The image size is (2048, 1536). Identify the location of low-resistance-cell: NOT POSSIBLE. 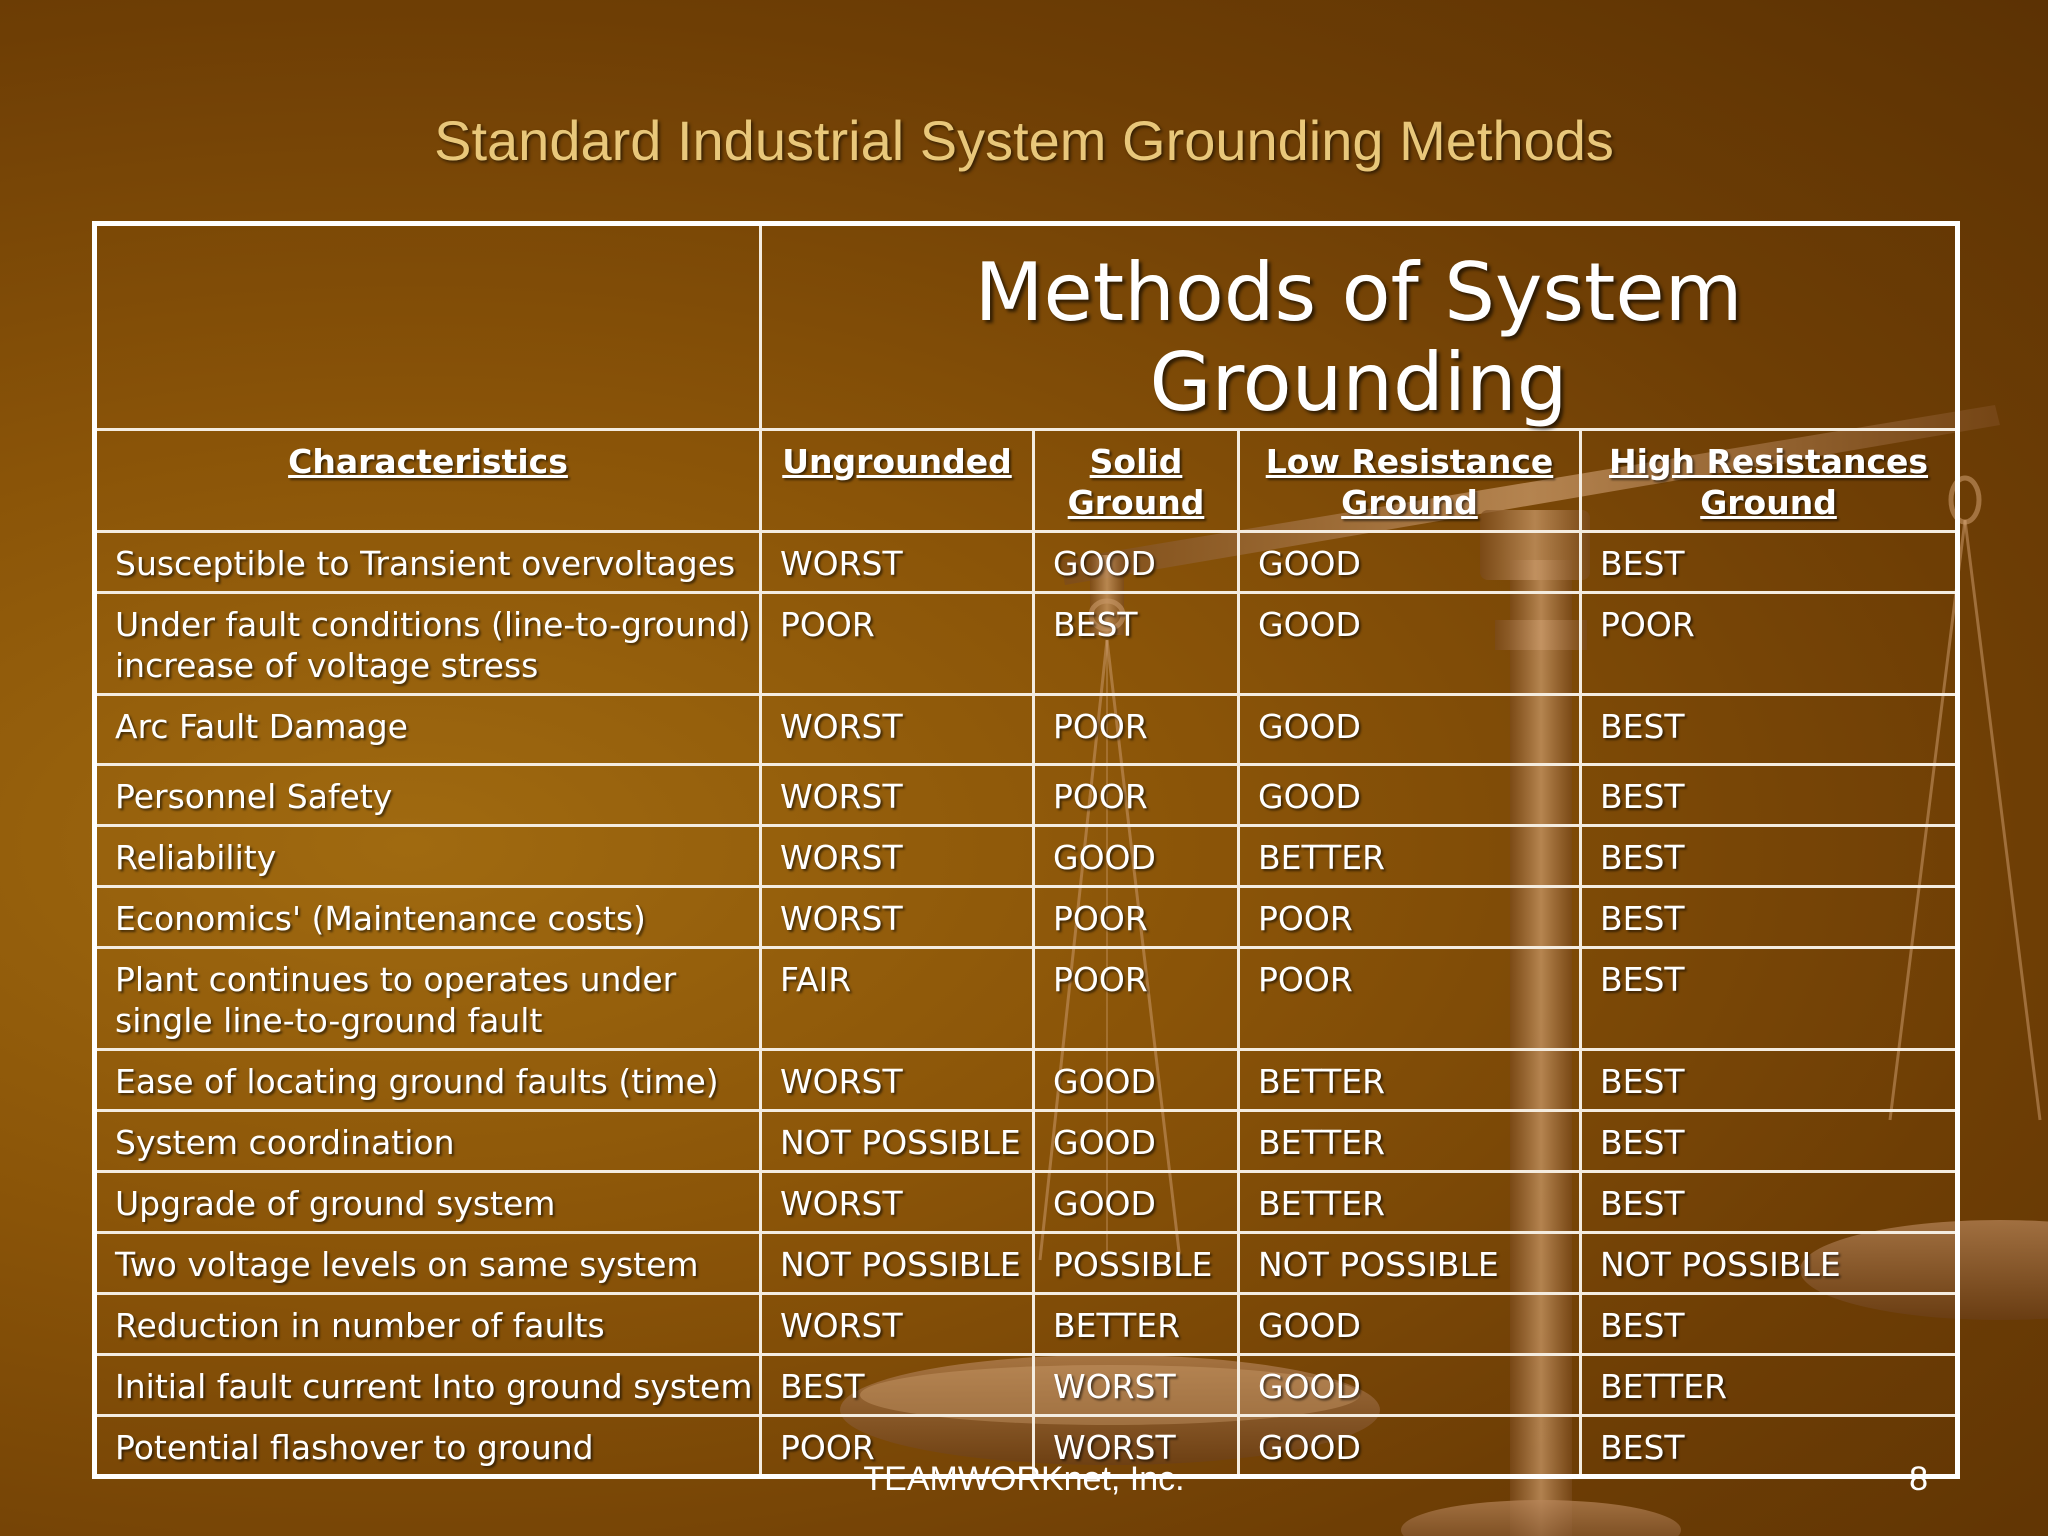
(1409, 1263).